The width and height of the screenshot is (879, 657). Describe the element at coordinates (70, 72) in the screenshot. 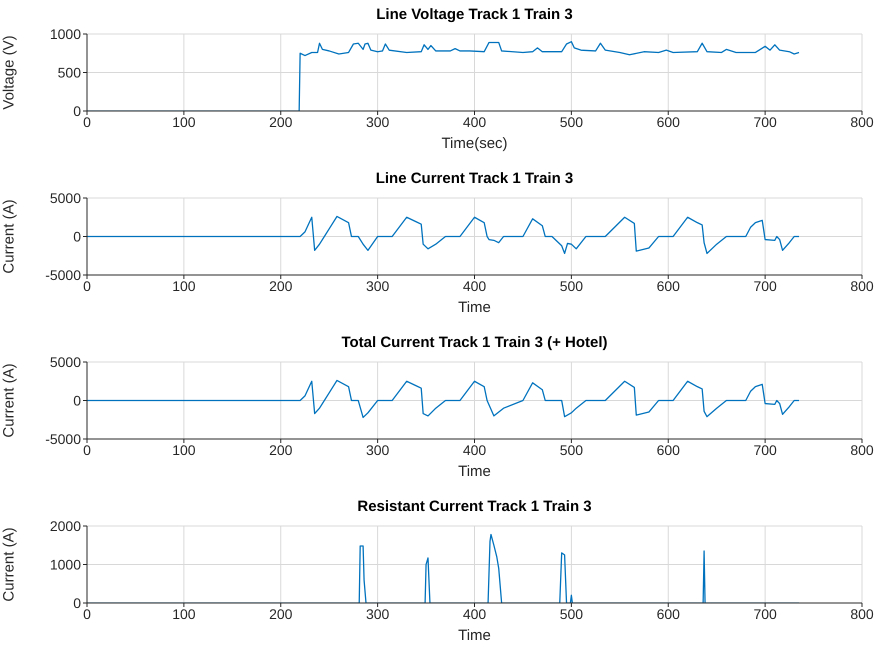

I see `y-tick-label: 500` at that location.